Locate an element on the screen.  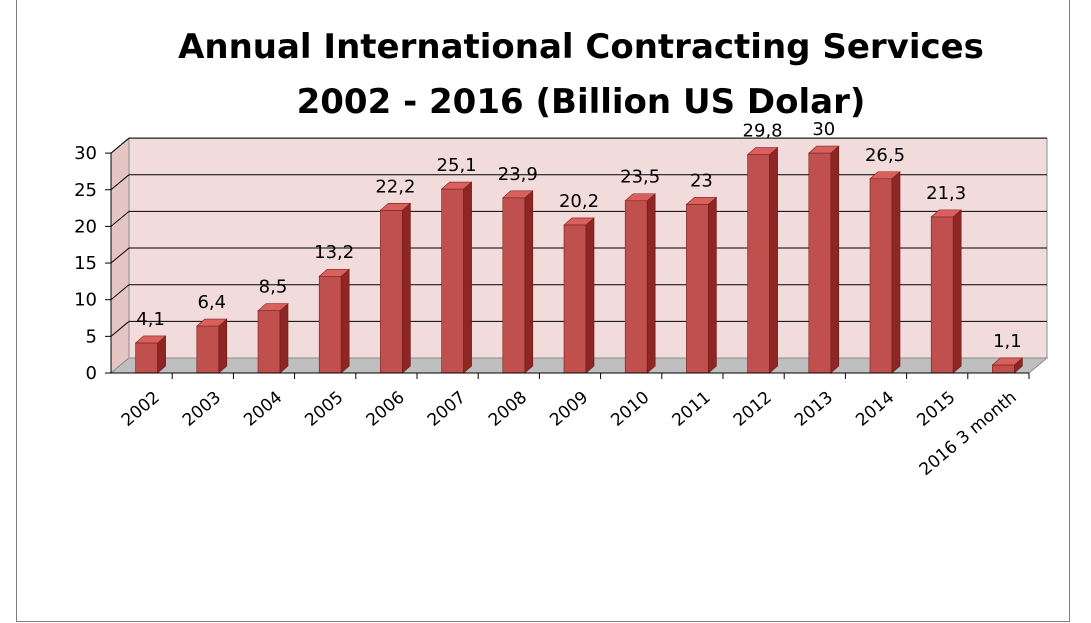
data-label: 20,2 is located at coordinates (579, 201).